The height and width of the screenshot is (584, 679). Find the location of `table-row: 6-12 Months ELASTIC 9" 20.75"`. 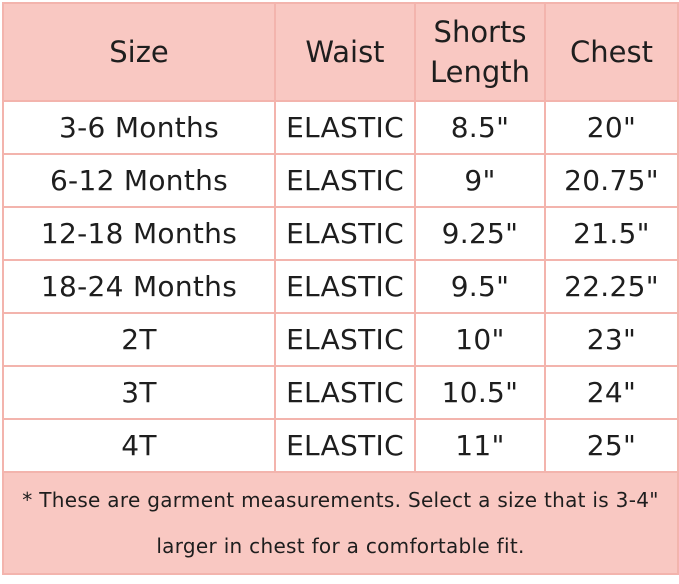

table-row: 6-12 Months ELASTIC 9" 20.75" is located at coordinates (340, 180).